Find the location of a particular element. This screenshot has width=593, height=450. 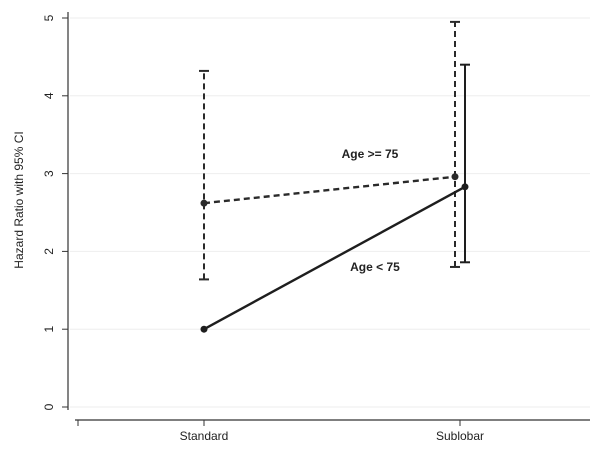

y-tick-label: 0 is located at coordinates (49, 406).